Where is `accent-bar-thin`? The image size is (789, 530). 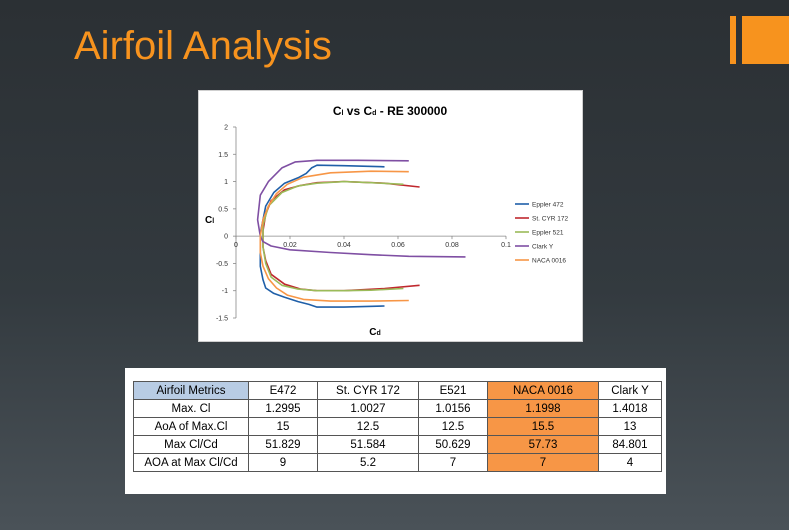
accent-bar-thin is located at coordinates (733, 40).